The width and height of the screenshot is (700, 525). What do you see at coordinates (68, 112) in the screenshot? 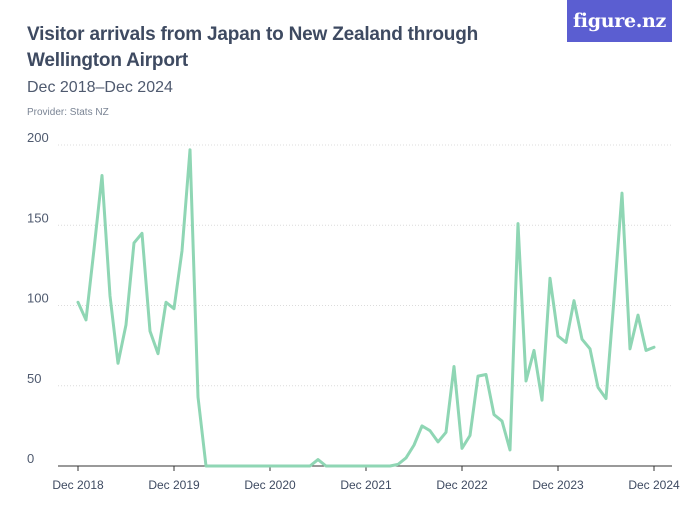
I see `data-provider: Provider: Stats NZ` at bounding box center [68, 112].